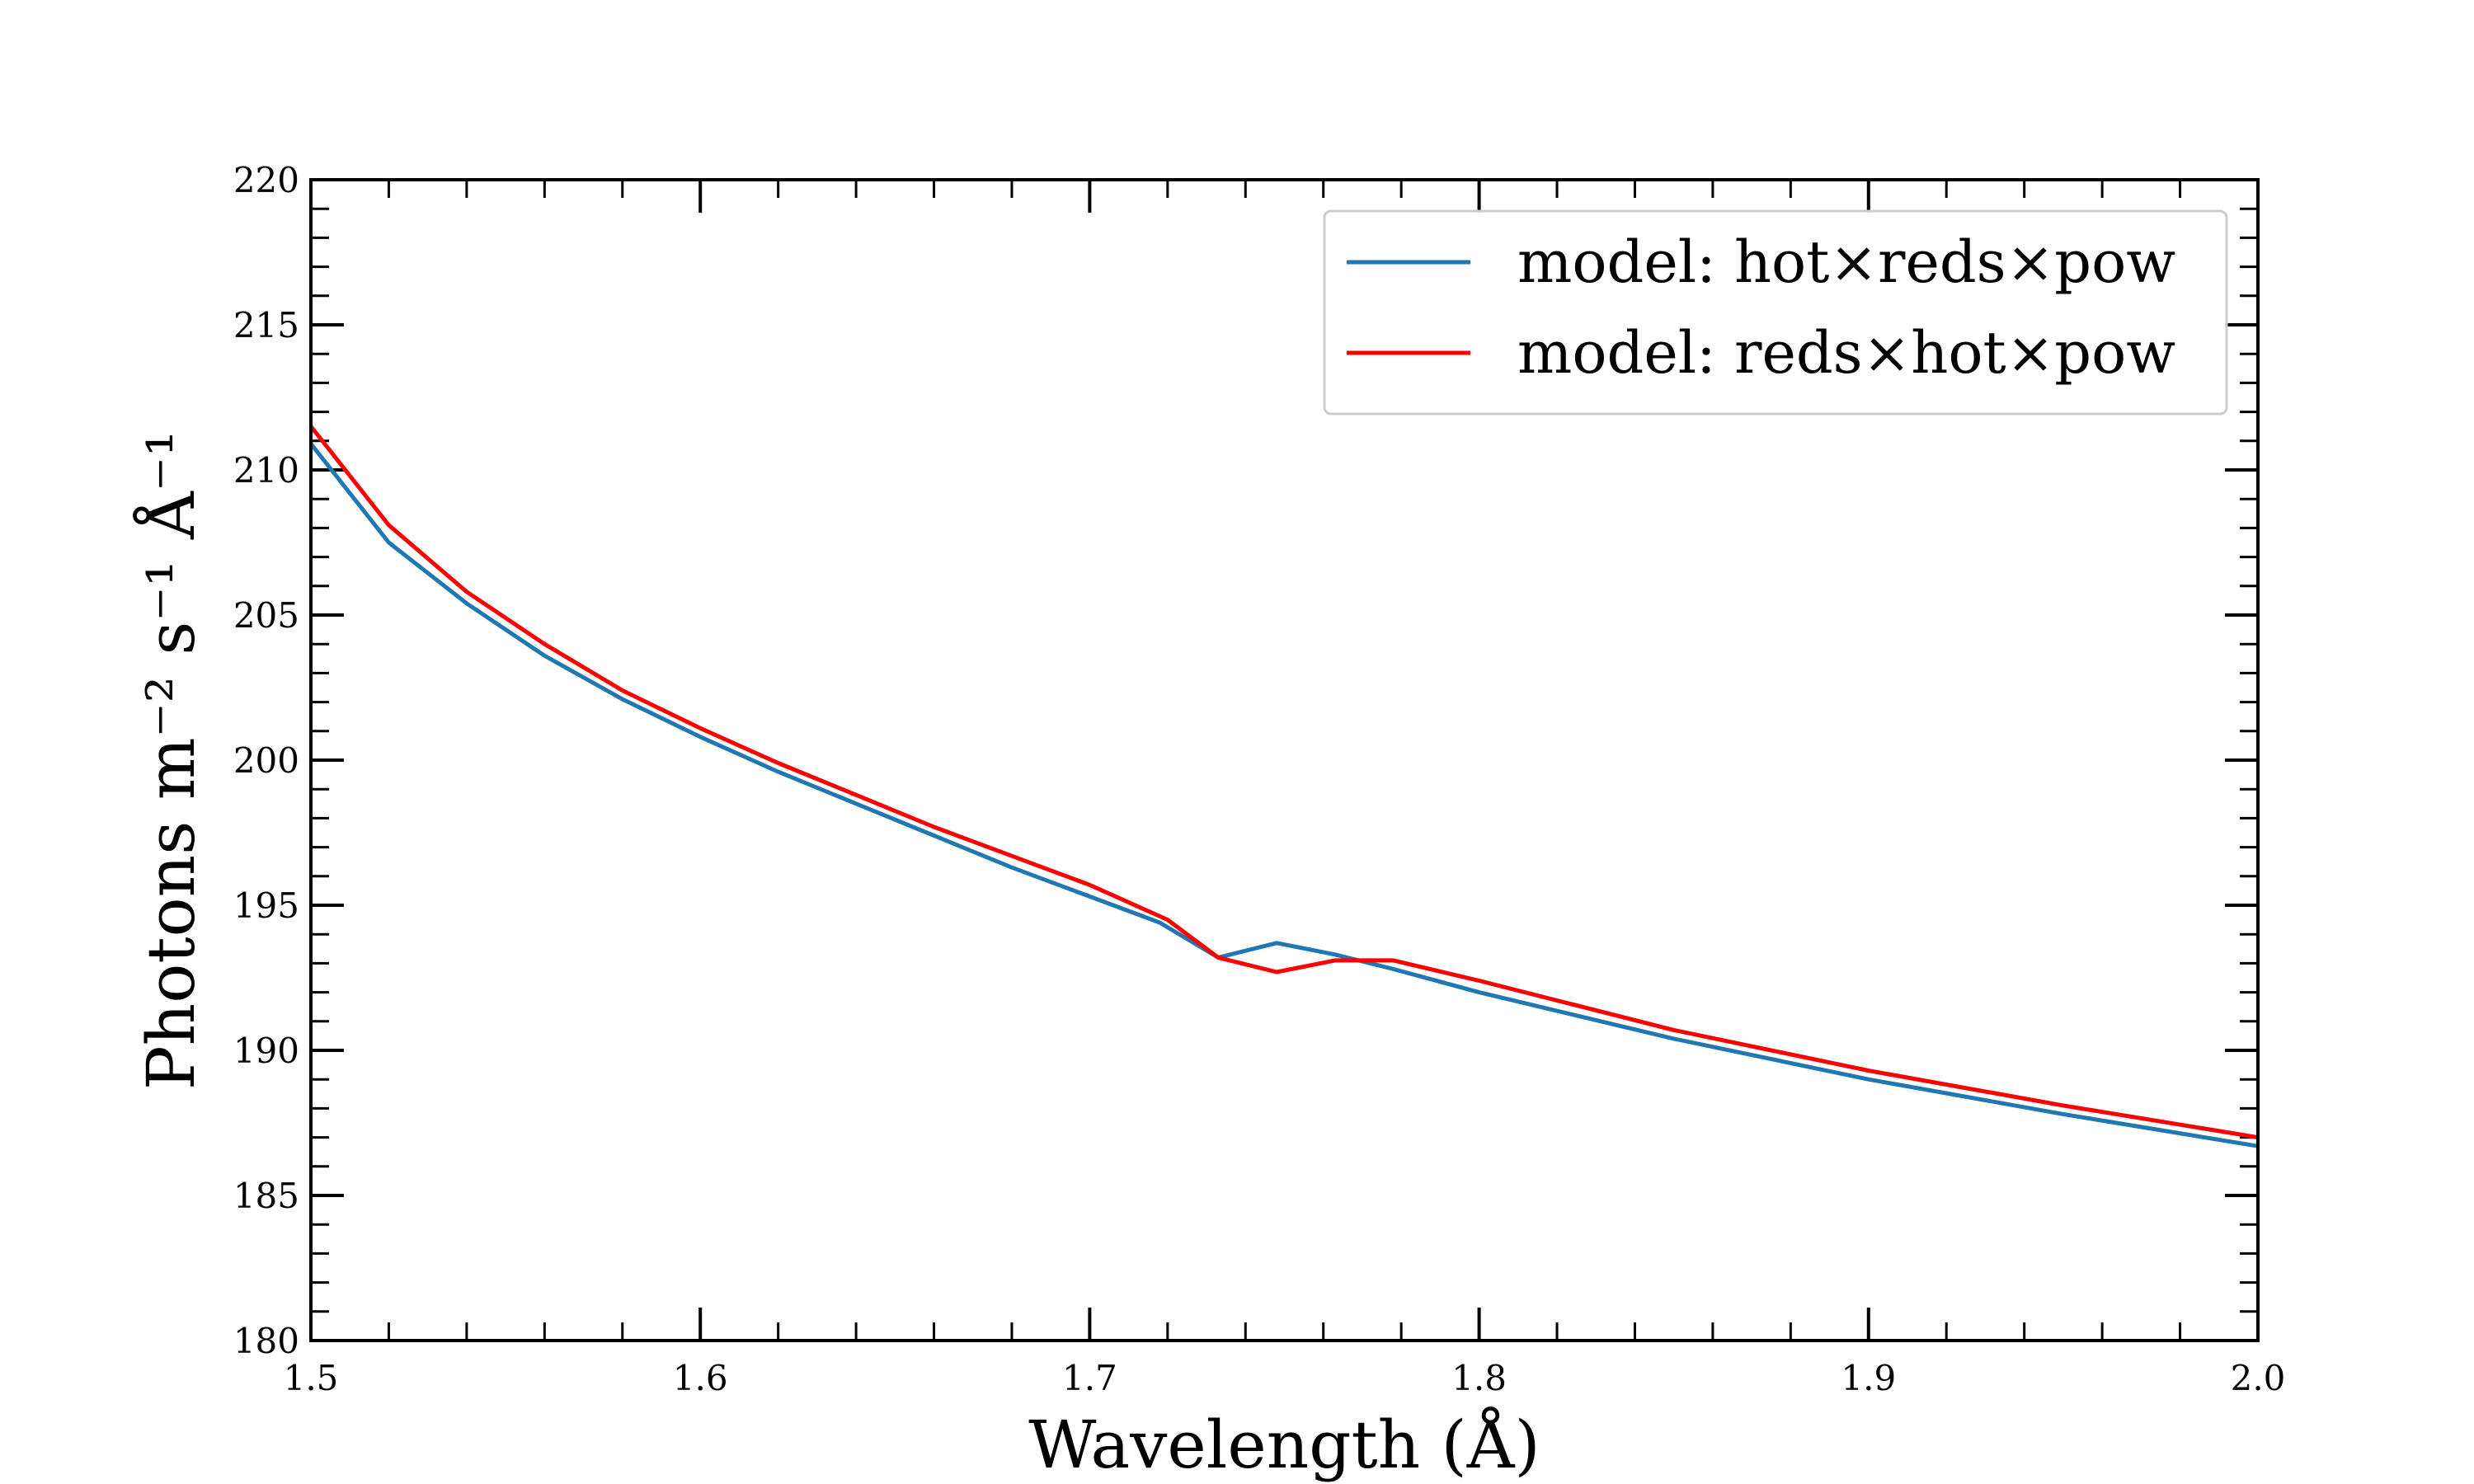 This screenshot has height=1484, width=2474. I want to click on y-tick-label: 195, so click(266, 905).